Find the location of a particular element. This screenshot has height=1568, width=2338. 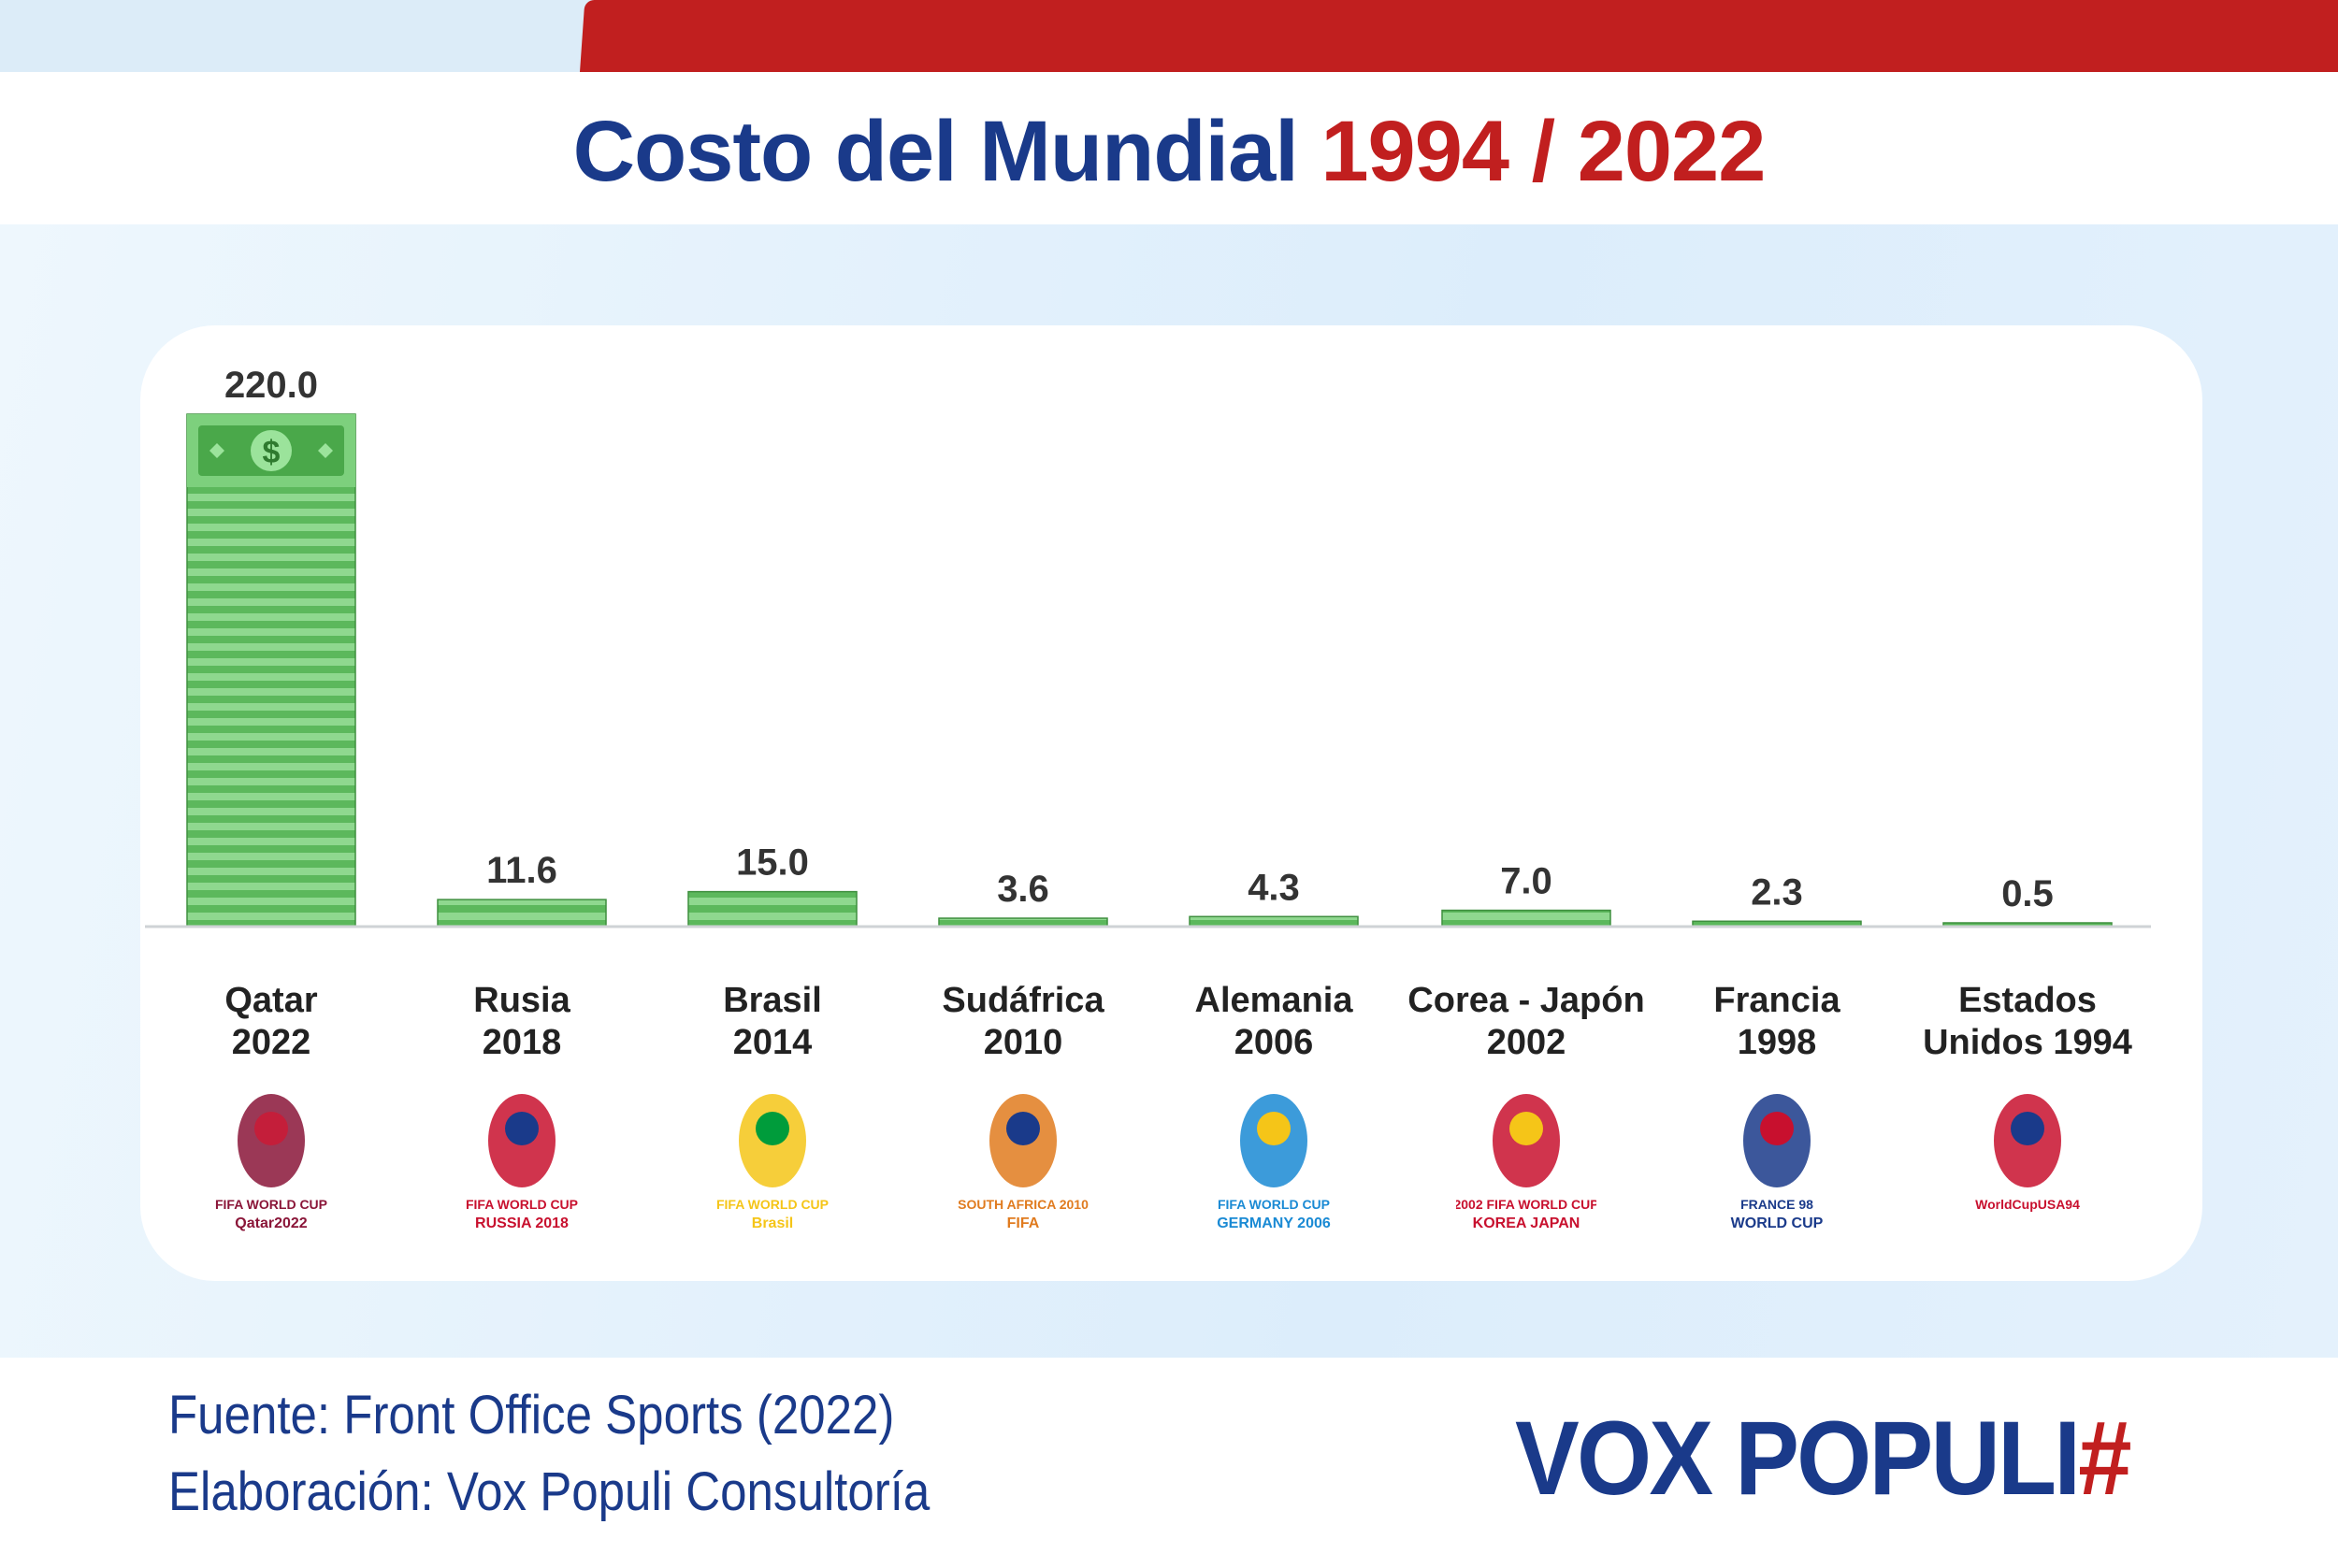

value-label-brasil: 15.0 is located at coordinates (773, 863).